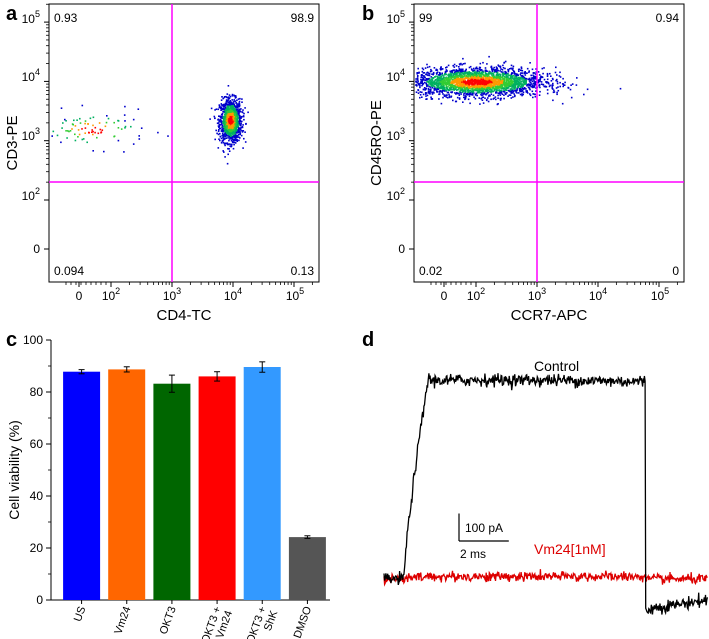 Image resolution: width=709 pixels, height=639 pixels. What do you see at coordinates (465, 91) in the screenshot?
I see `event-dot-2082` at bounding box center [465, 91].